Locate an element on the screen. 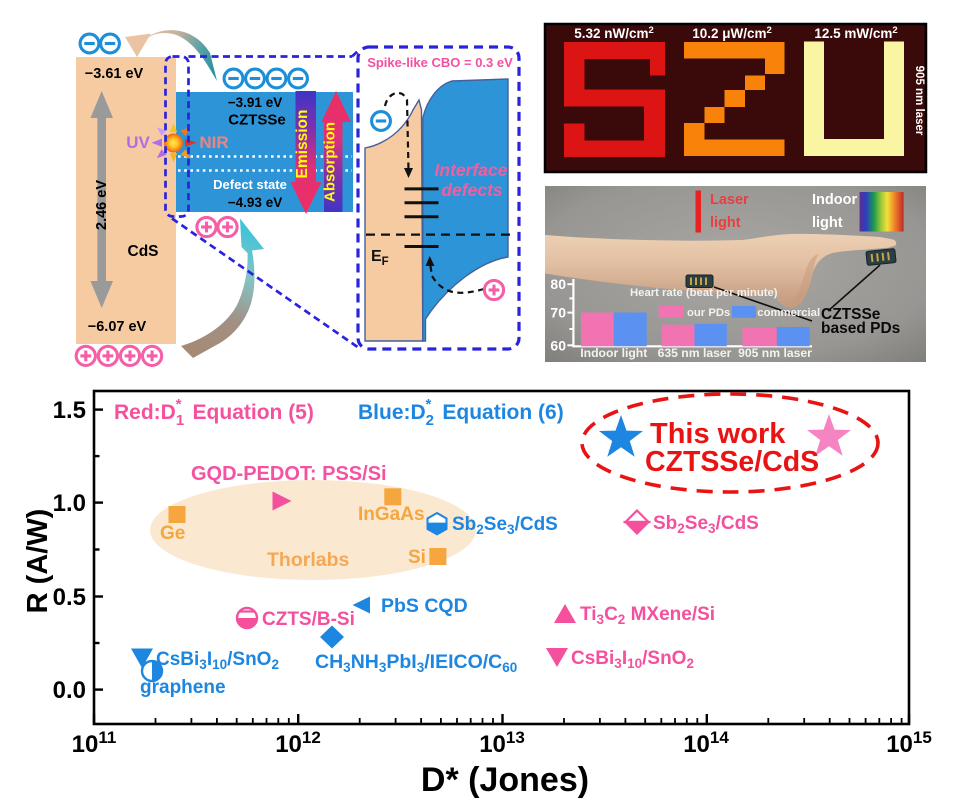  svg-text: InGaAs is located at coordinates (391, 514).